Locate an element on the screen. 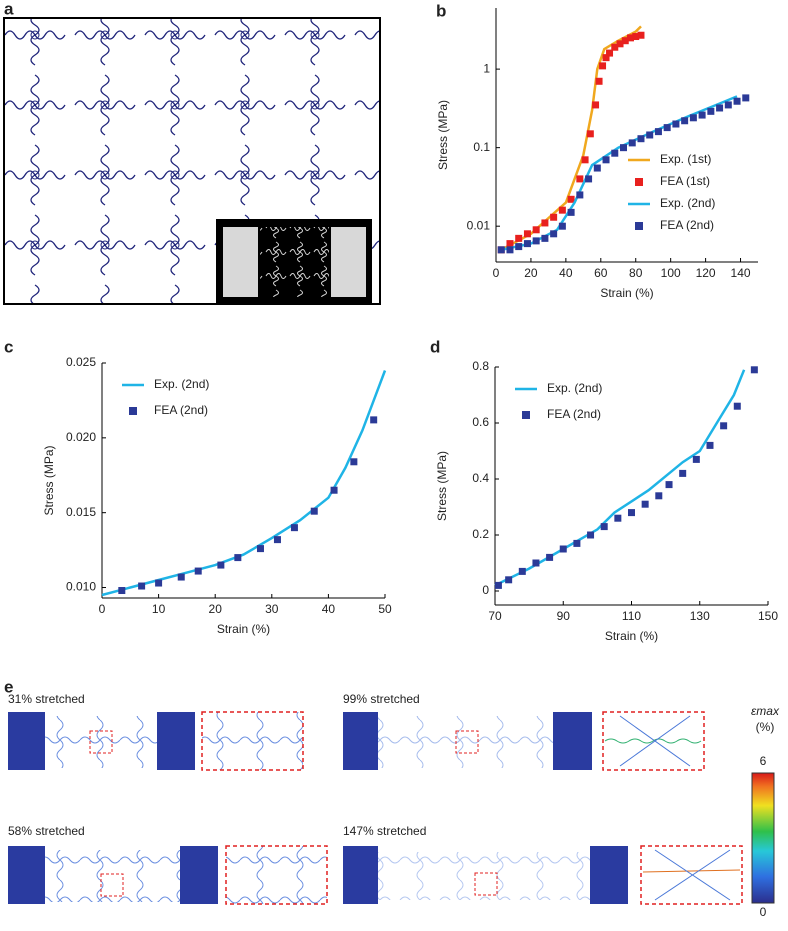 This screenshot has width=788, height=931. snapshot-label: 31% stretched is located at coordinates (46, 699).